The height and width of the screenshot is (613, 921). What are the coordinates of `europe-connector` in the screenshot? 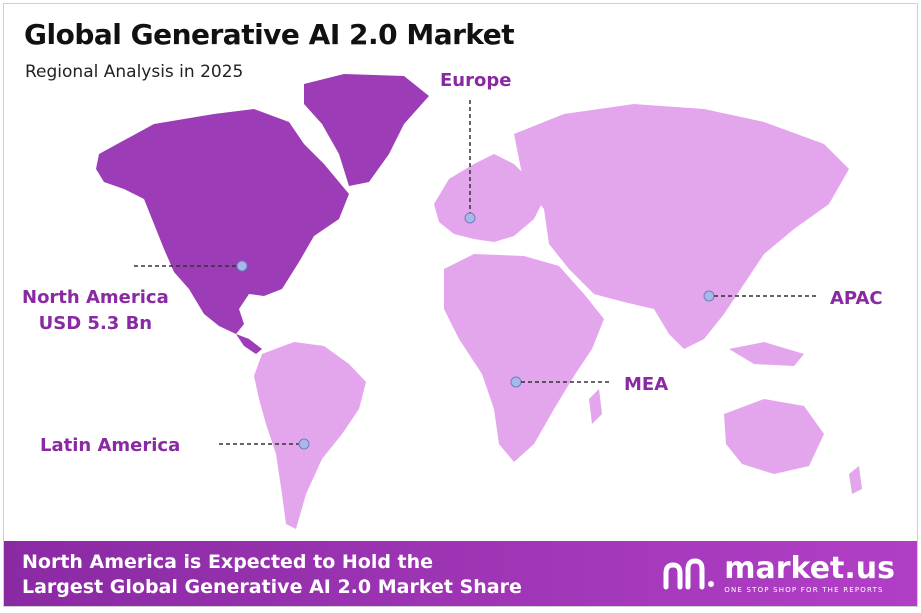 It's located at (470, 162).